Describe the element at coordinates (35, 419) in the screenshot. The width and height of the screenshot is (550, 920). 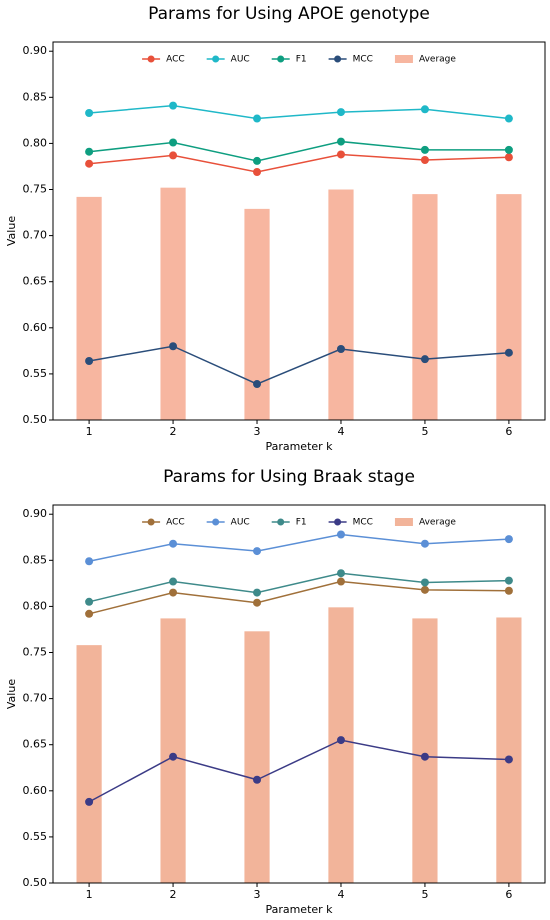
I see `y-tick-label: 0.50` at that location.